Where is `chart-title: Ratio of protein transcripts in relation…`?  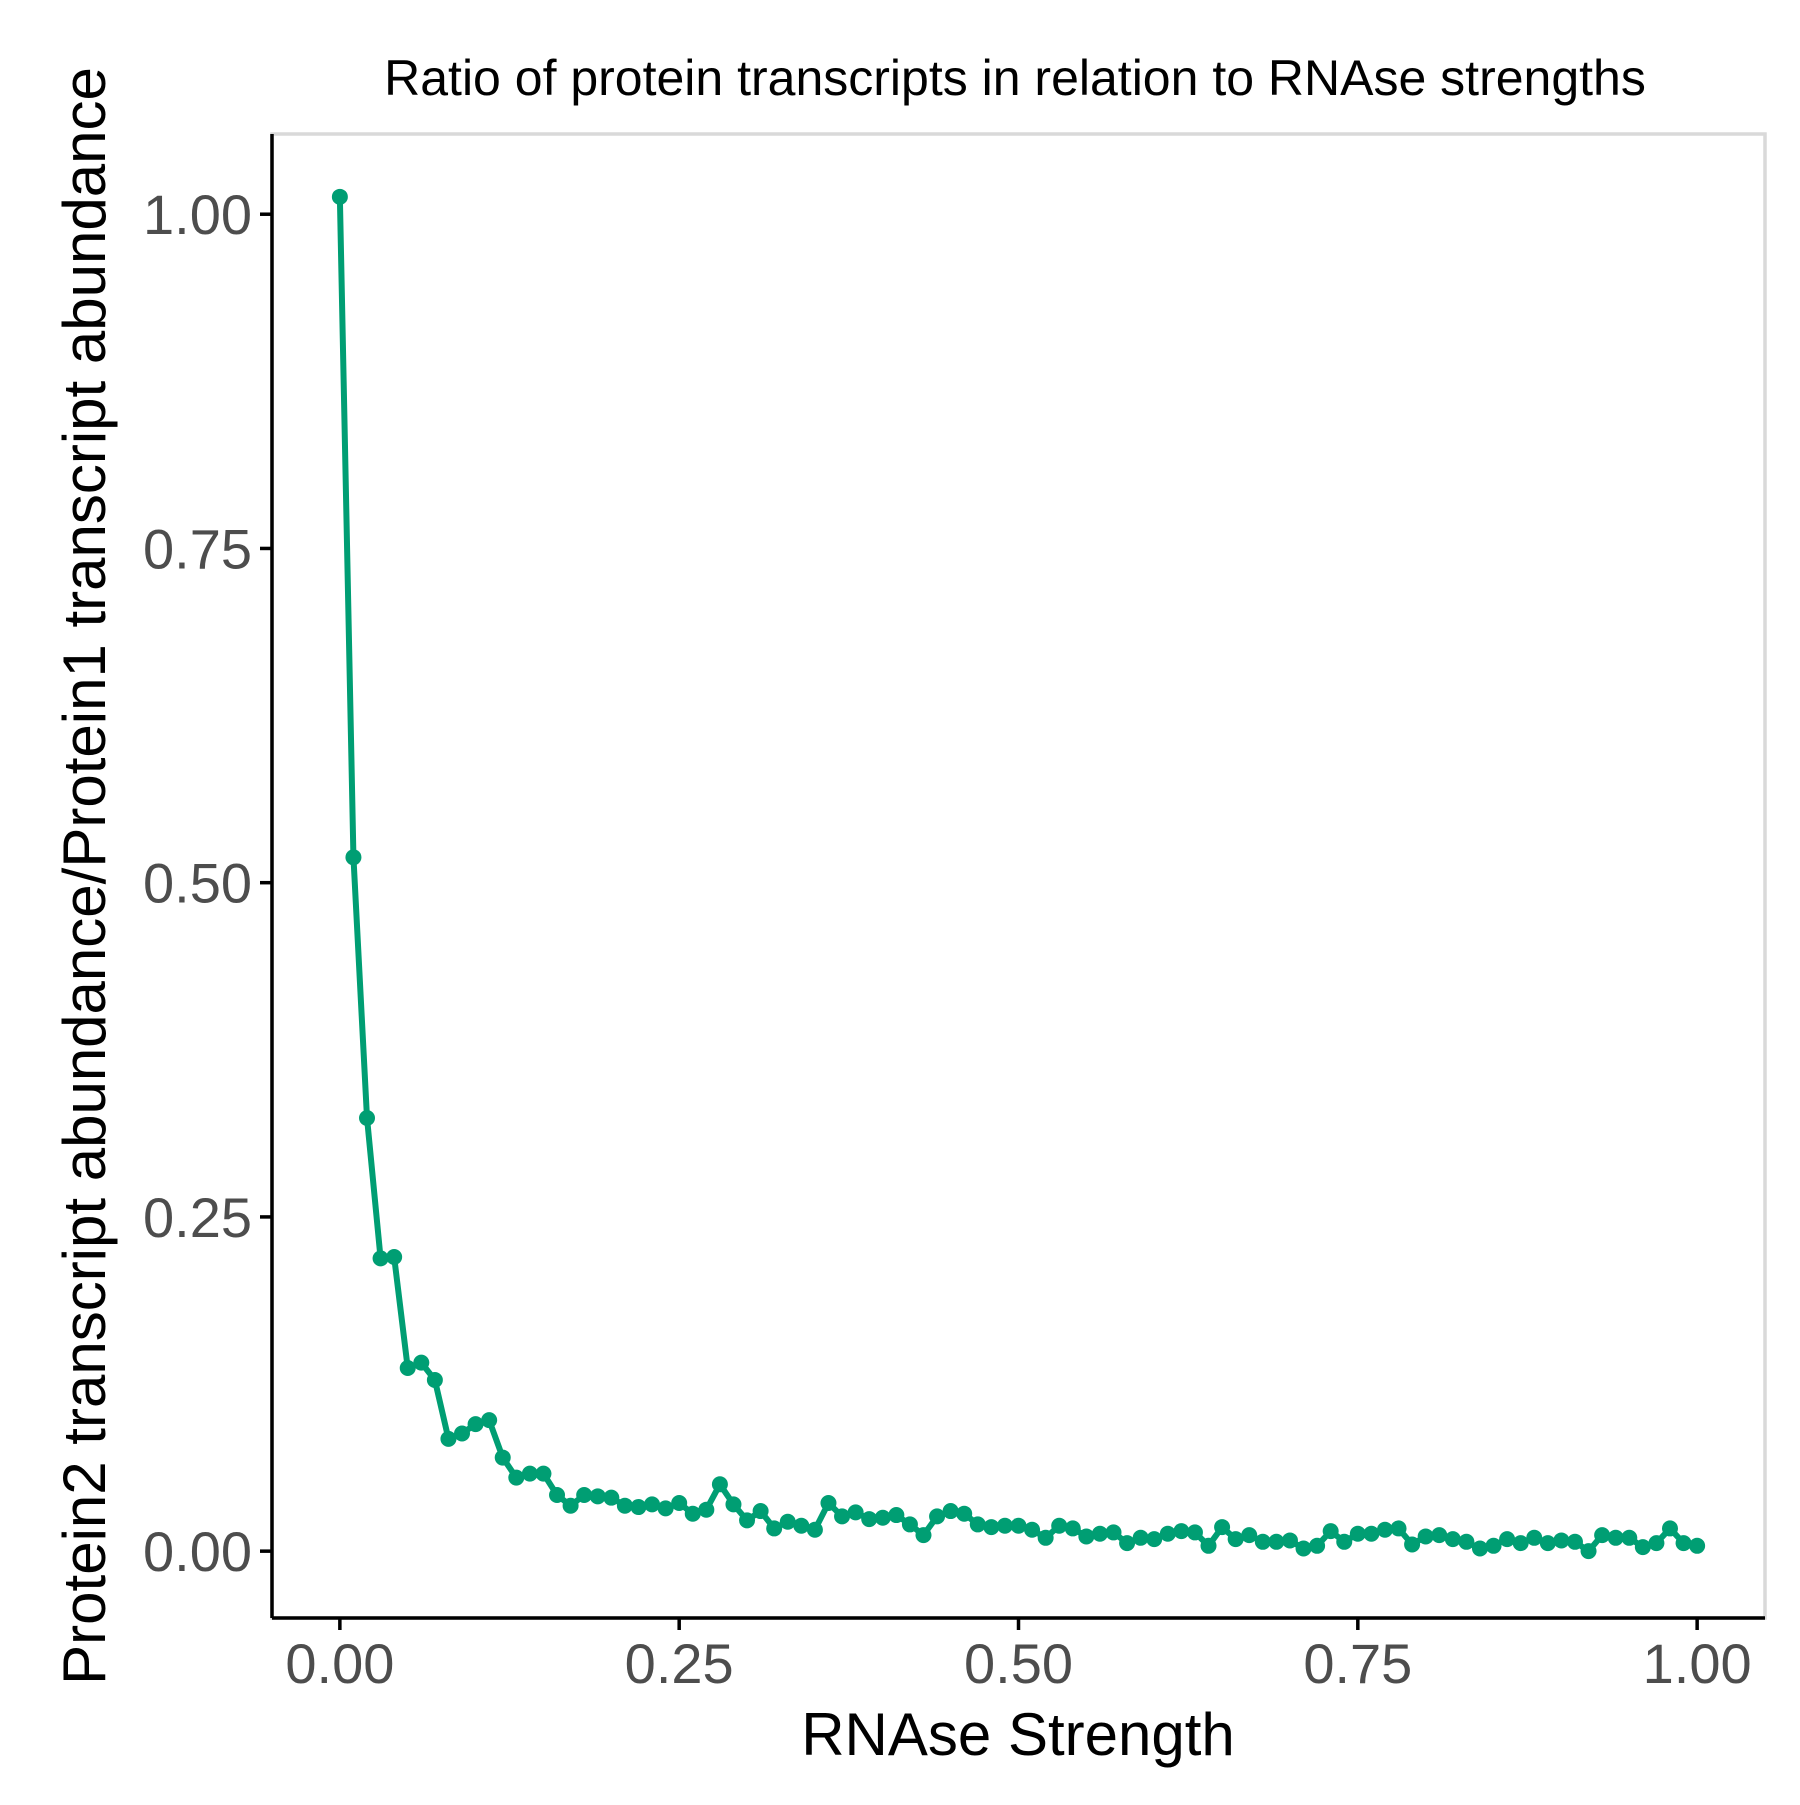
chart-title: Ratio of protein transcripts in relation… is located at coordinates (1015, 78).